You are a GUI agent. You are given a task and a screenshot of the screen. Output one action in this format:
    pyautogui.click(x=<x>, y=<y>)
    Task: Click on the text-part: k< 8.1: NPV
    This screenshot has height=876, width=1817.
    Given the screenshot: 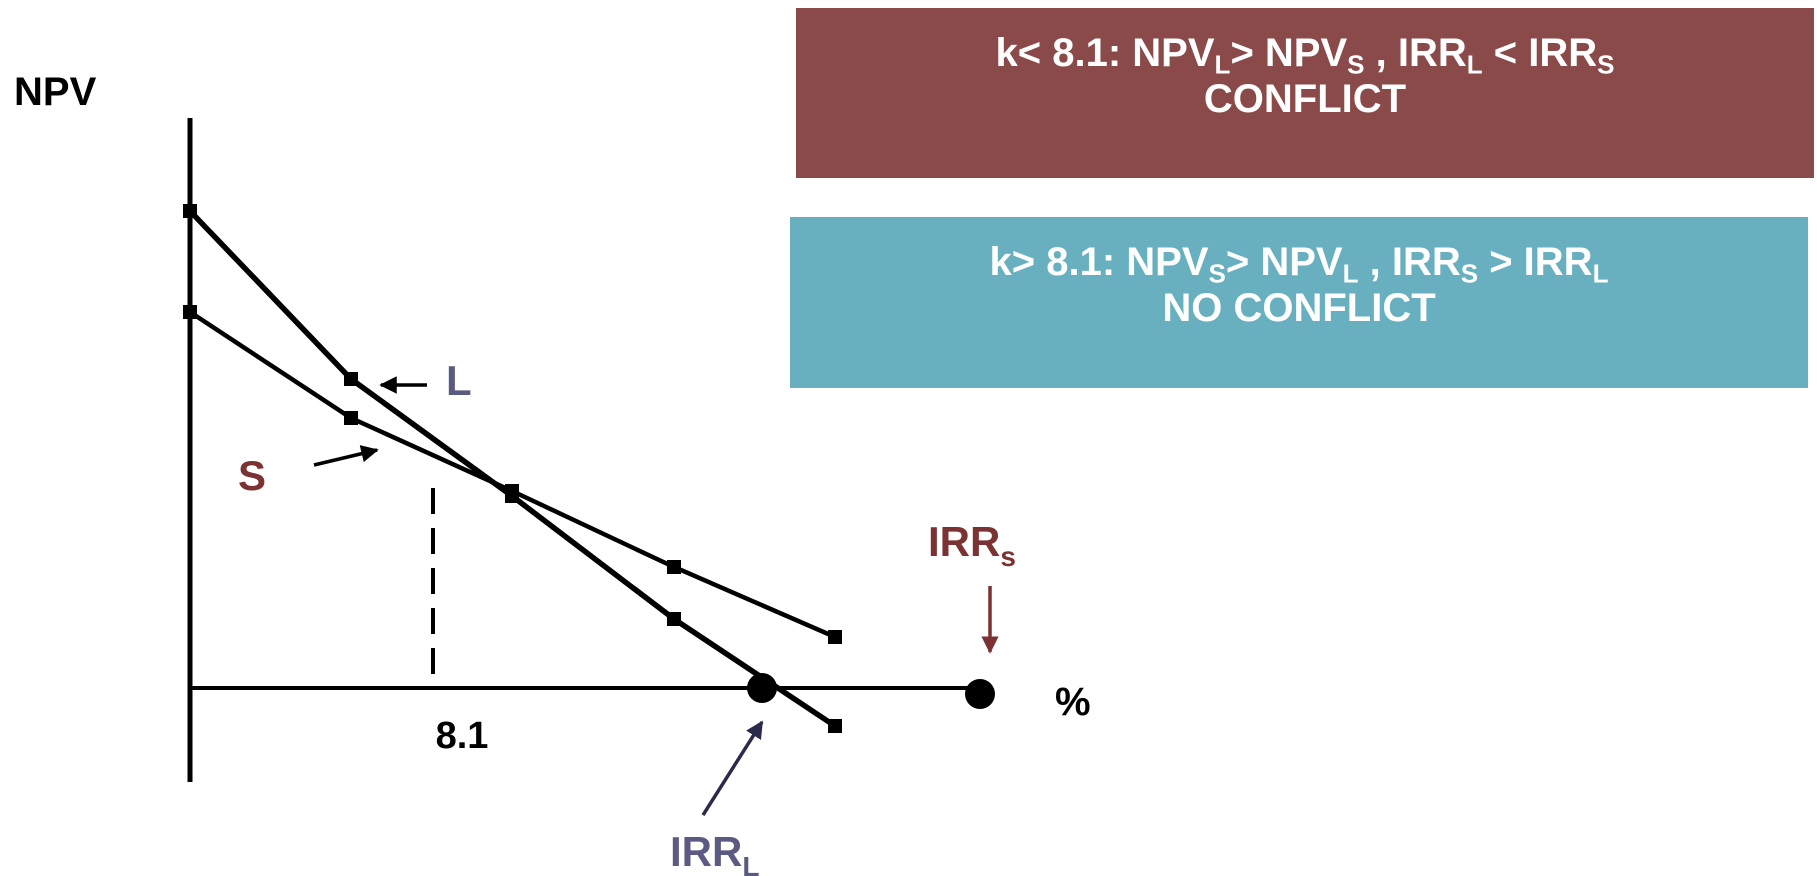 What is the action you would take?
    pyautogui.click(x=1105, y=53)
    